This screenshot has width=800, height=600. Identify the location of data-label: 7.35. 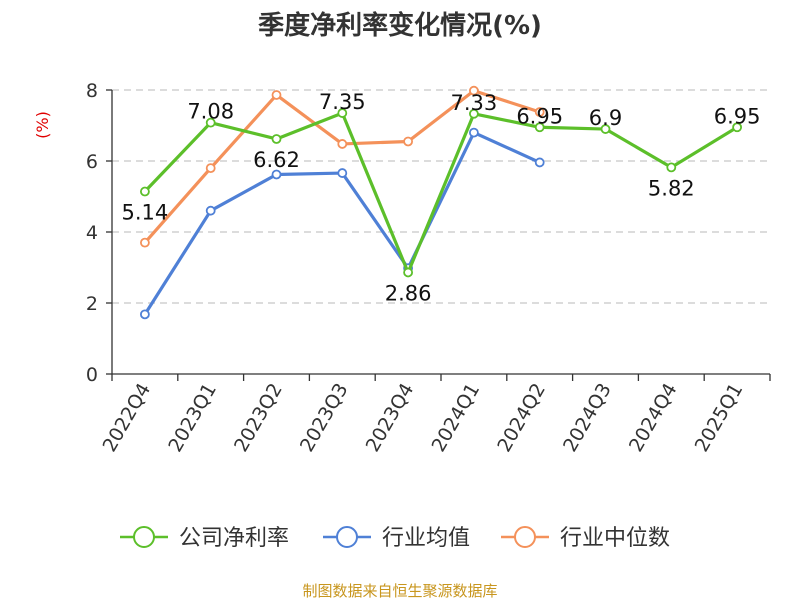
(342, 102).